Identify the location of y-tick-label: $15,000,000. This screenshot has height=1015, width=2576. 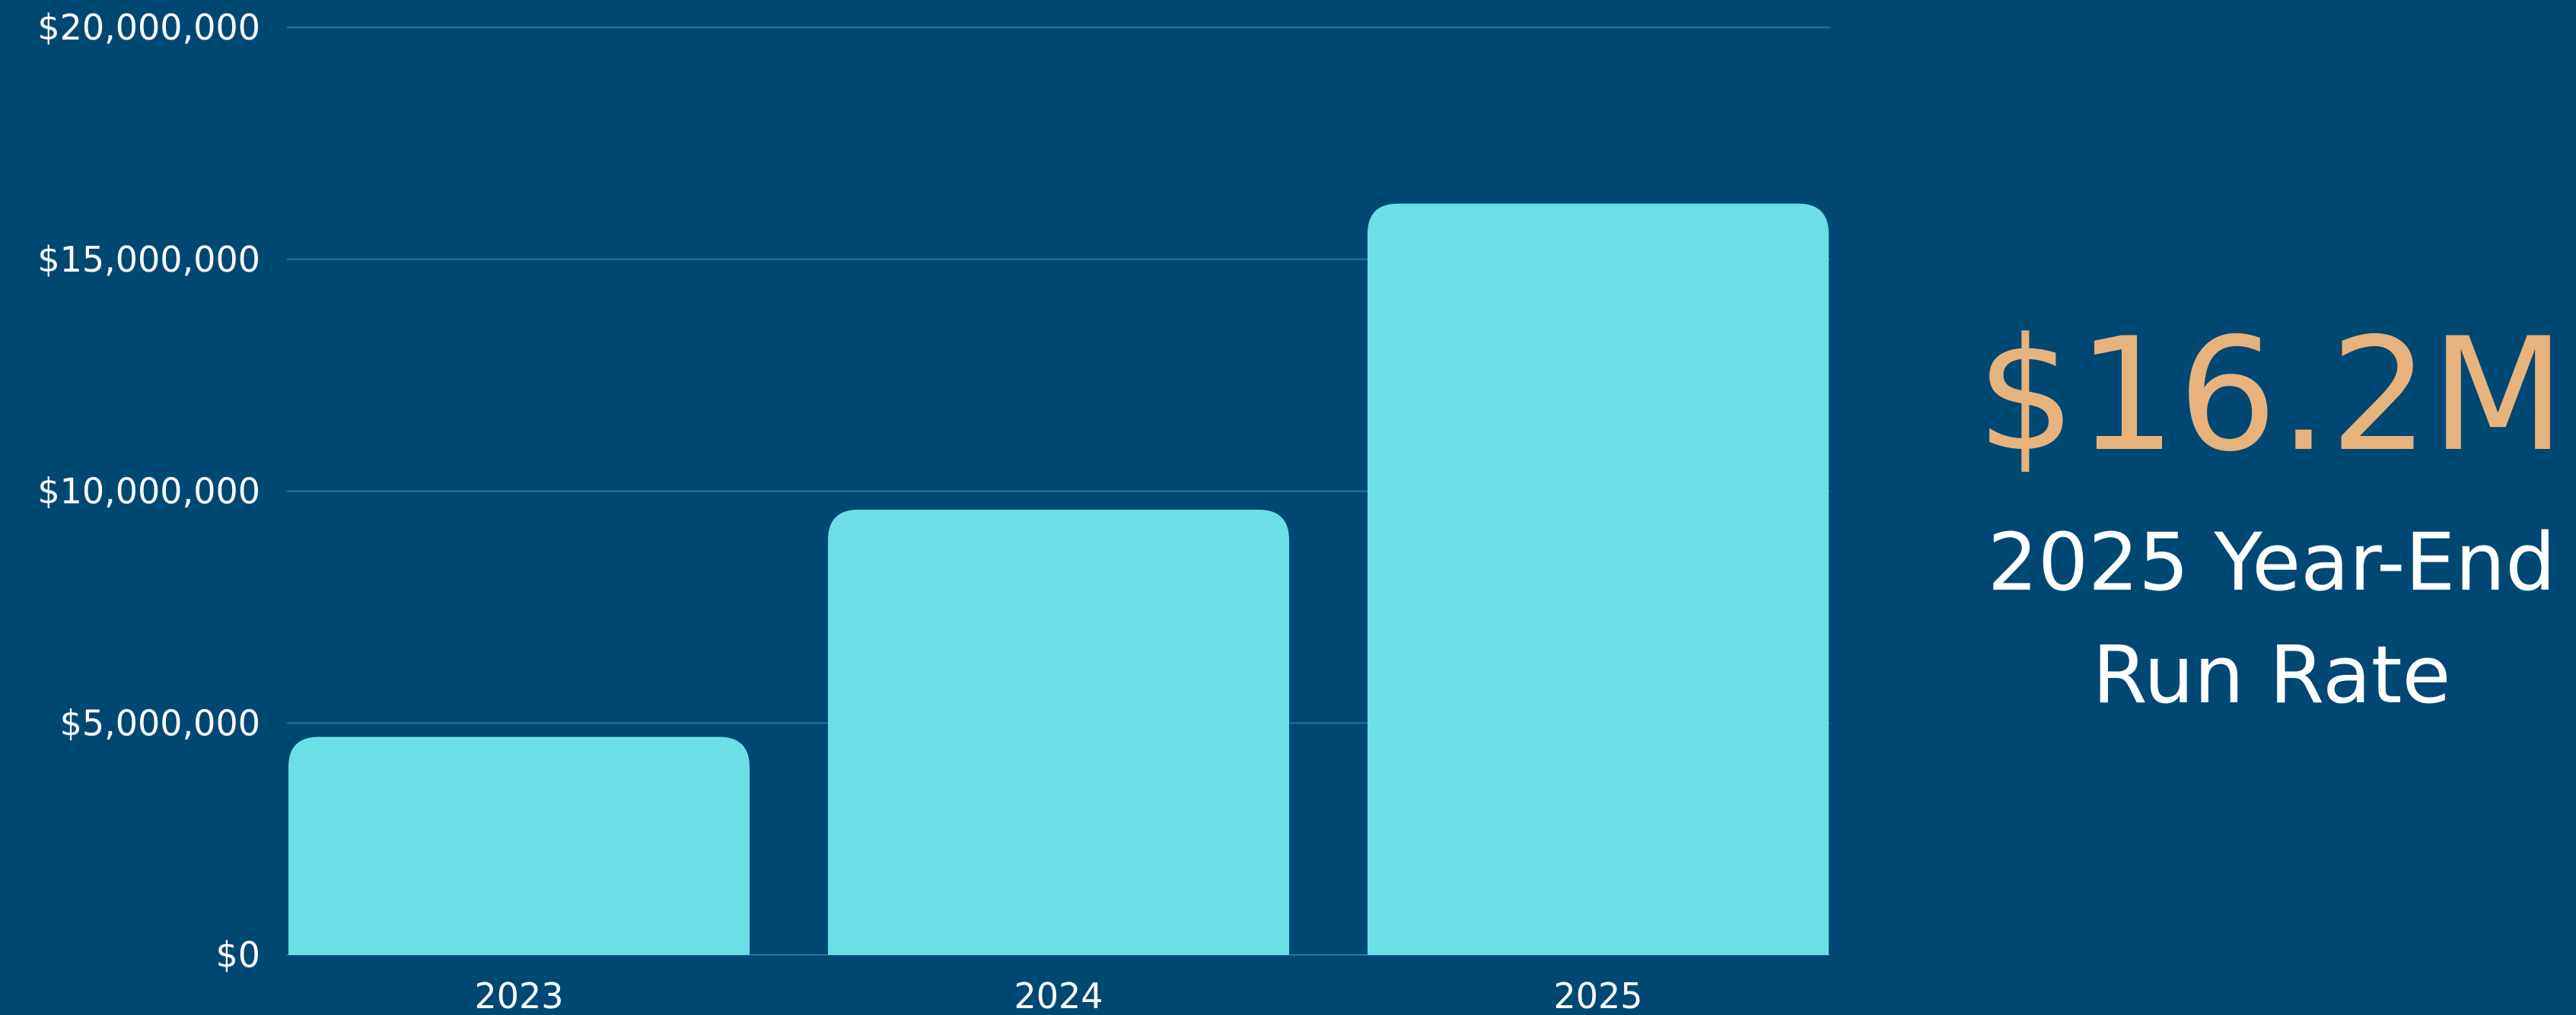
(148, 260).